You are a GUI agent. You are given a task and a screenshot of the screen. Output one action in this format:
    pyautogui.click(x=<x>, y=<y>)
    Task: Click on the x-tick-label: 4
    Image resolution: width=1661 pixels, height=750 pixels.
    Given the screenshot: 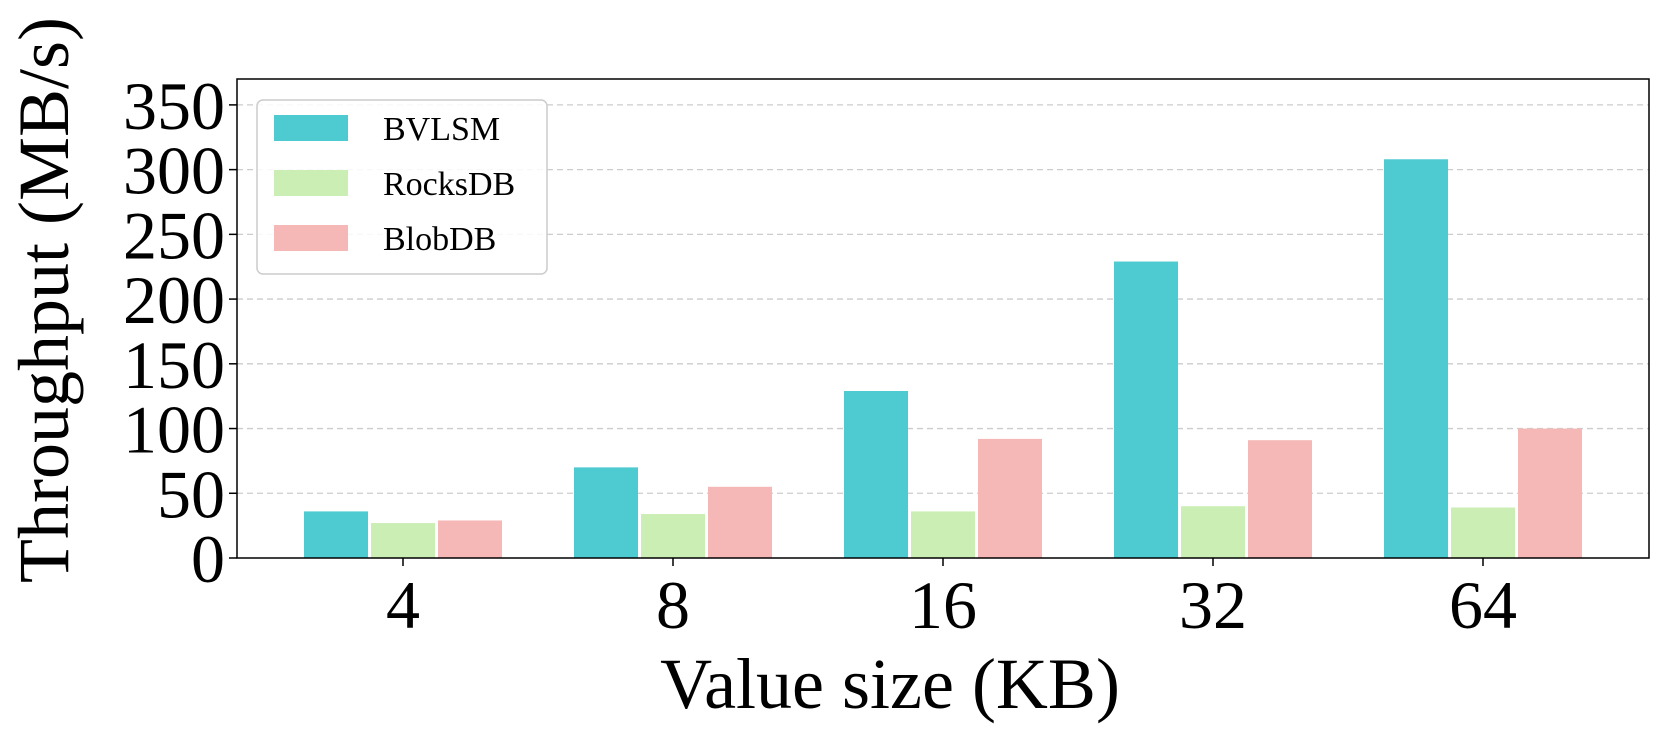 What is the action you would take?
    pyautogui.click(x=403, y=605)
    